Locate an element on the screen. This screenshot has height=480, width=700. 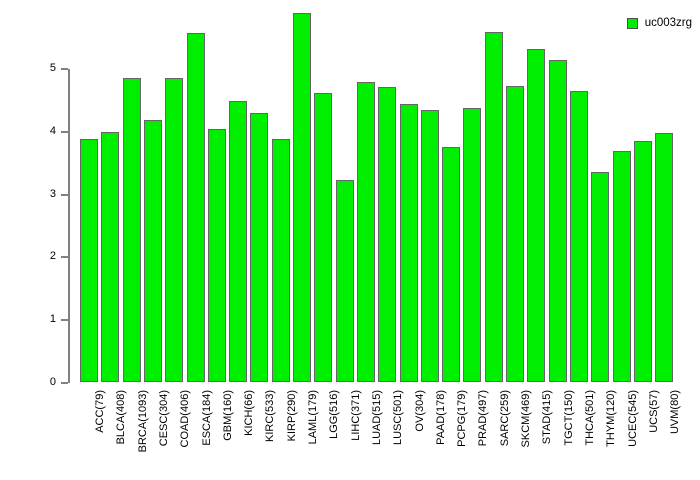
y-axis-tick-label-slot: 4 is located at coordinates (45, 131).